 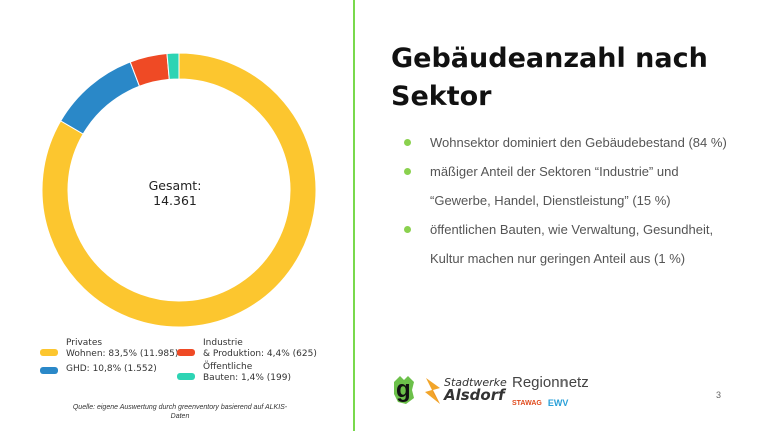 I want to click on legend-swatch-ghd, so click(x=49, y=370).